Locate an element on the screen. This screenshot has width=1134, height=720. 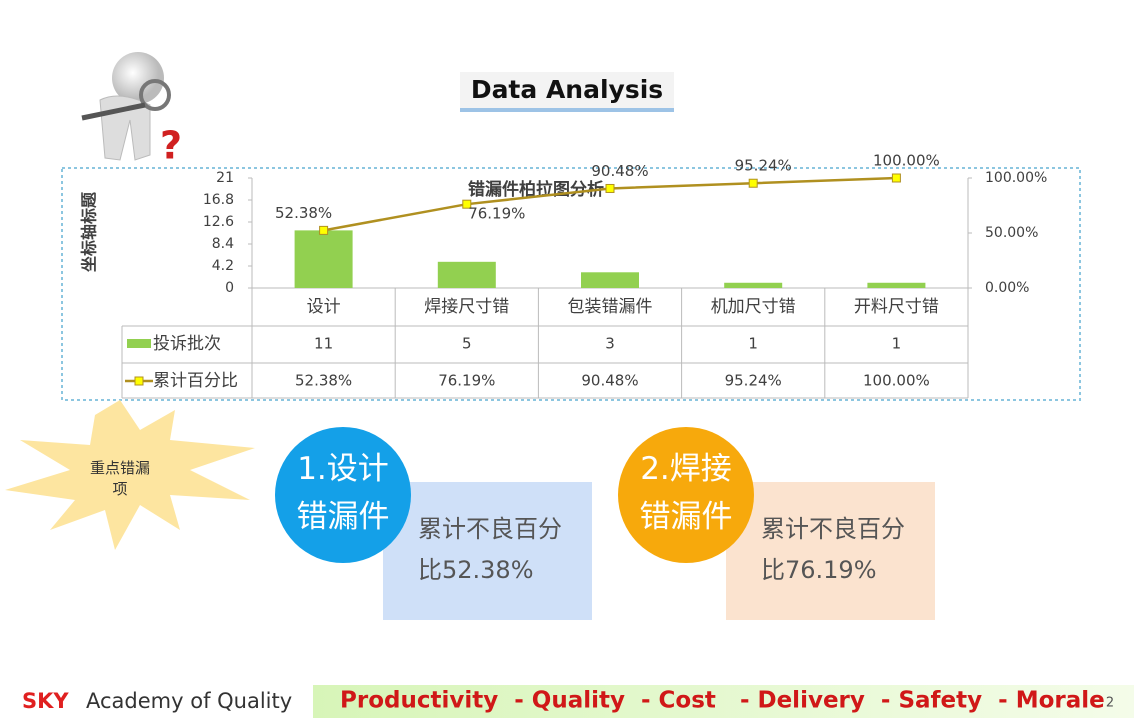
title-box is located at coordinates (567, 91).